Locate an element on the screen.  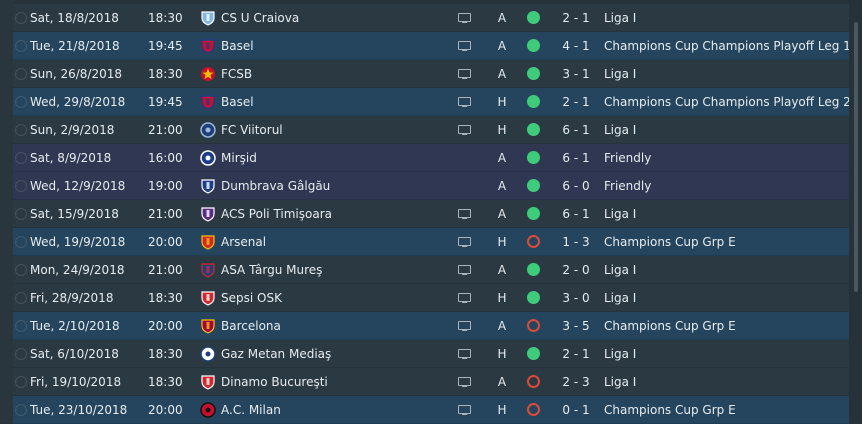
opponent-name: ASA Târgu Mureş is located at coordinates (272, 270).